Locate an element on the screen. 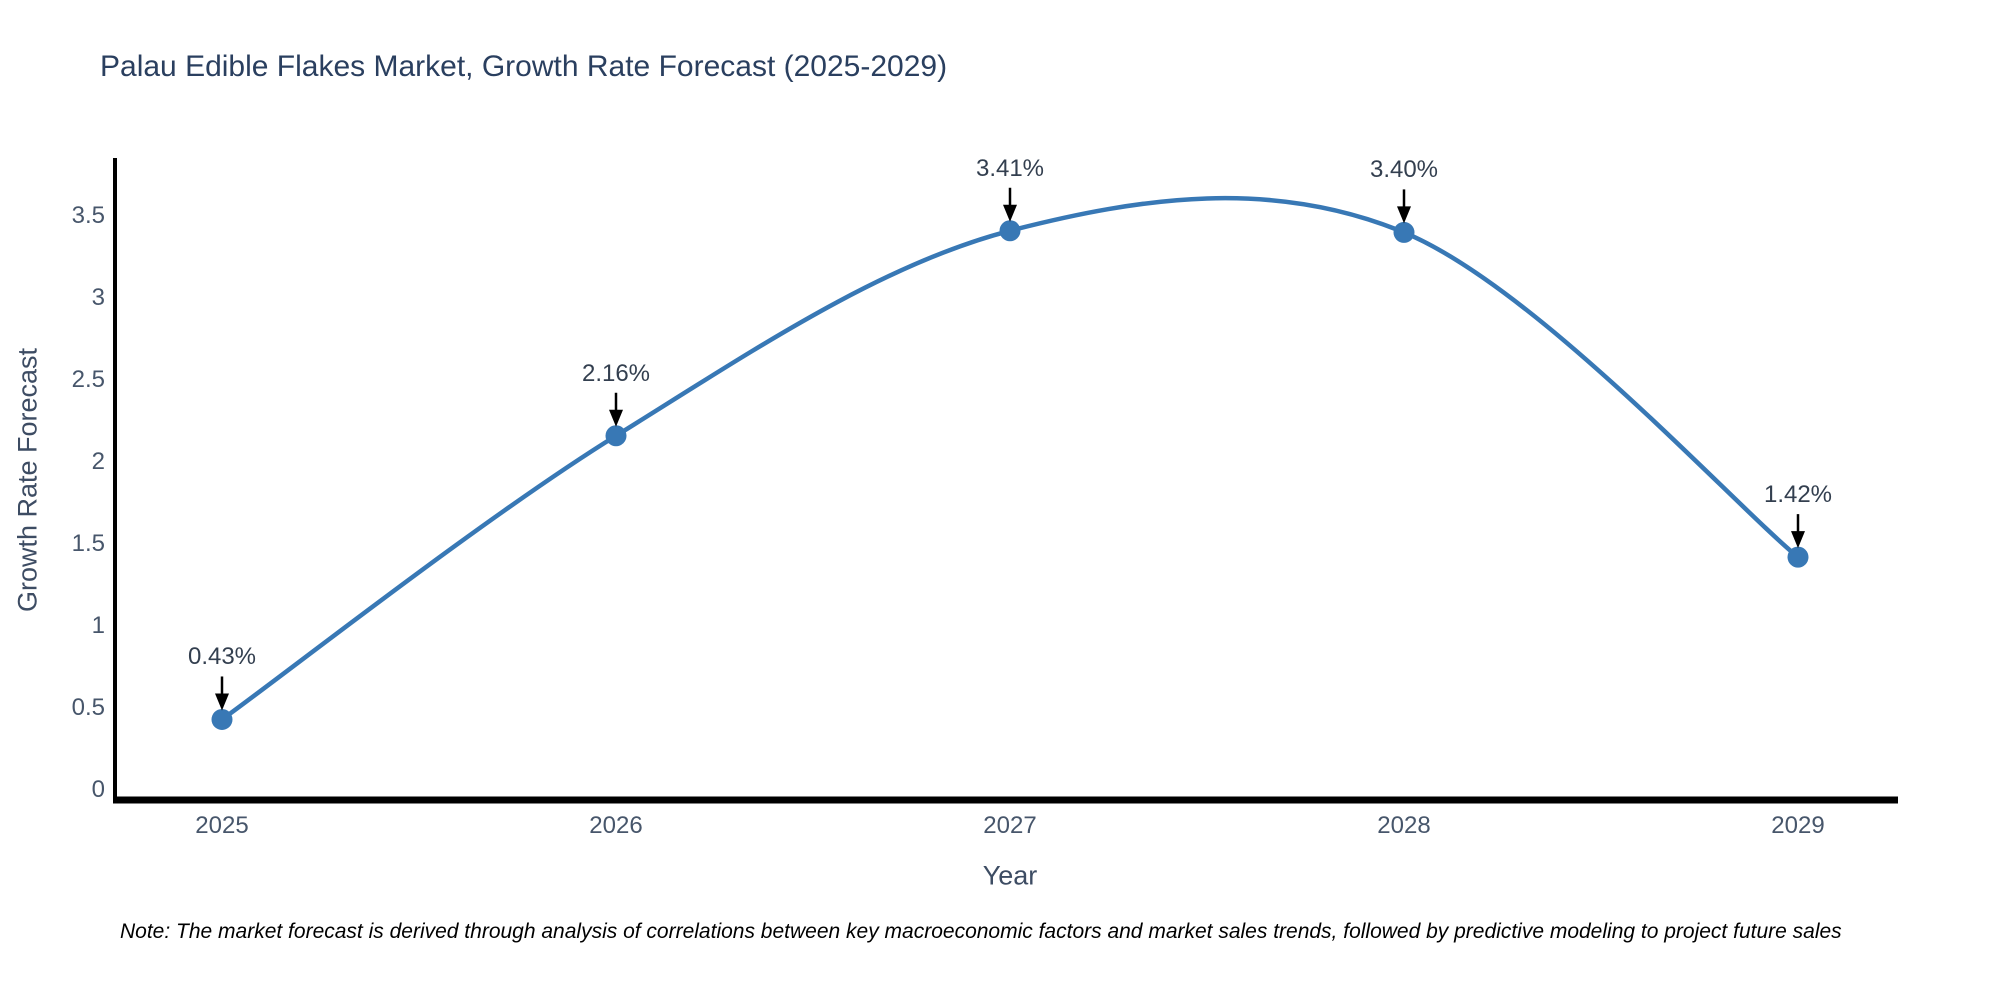  y-axis-title: Growth Rate Forecast is located at coordinates (27, 480).